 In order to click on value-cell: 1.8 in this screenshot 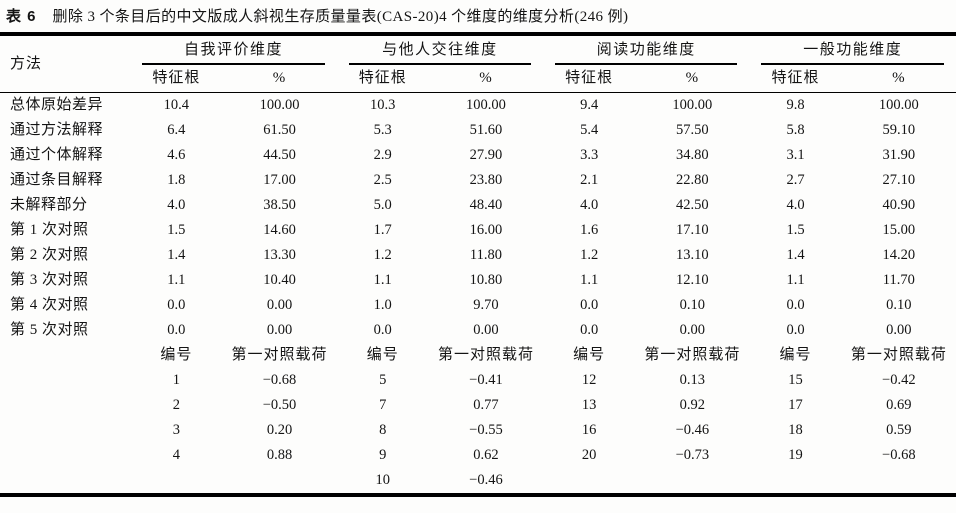, I will do `click(176, 180)`.